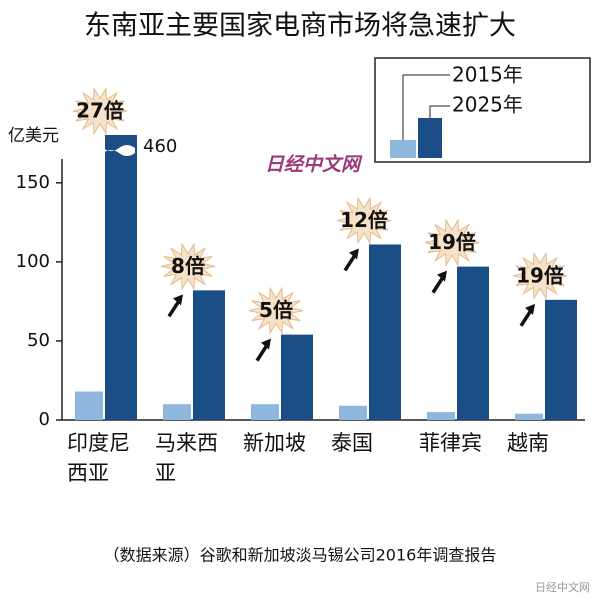 The image size is (600, 600). What do you see at coordinates (186, 458) in the screenshot?
I see `x-tick-label: 马来西亚` at bounding box center [186, 458].